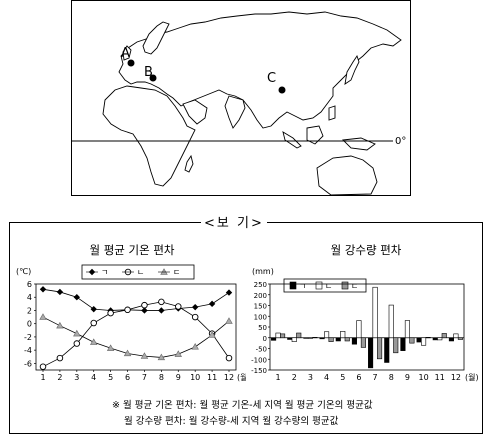 The height and width of the screenshot is (443, 491). I want to click on prec-unit-label: (mm), so click(263, 271).